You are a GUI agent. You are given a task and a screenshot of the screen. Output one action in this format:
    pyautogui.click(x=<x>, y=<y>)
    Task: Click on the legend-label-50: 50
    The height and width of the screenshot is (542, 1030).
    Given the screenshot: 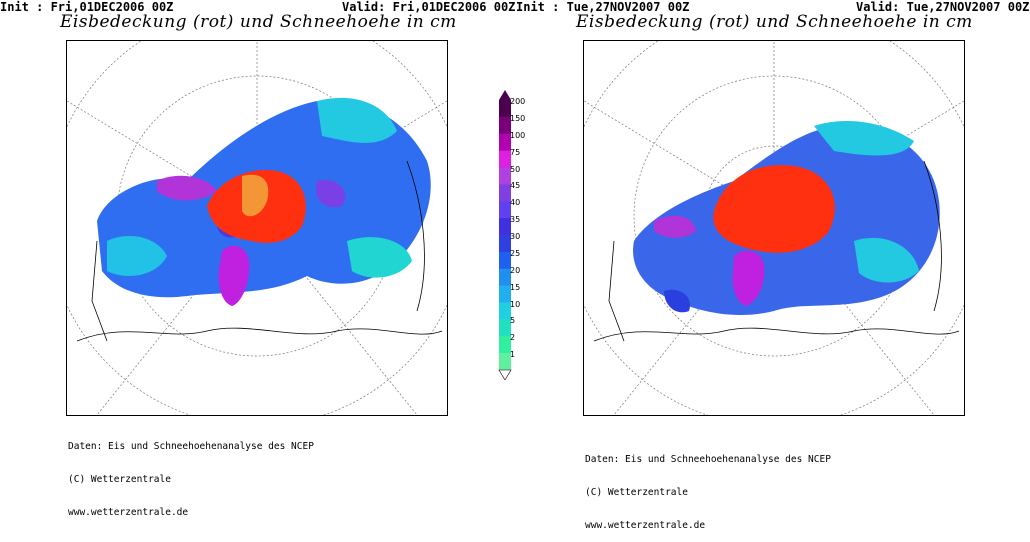 What is the action you would take?
    pyautogui.click(x=515, y=169)
    